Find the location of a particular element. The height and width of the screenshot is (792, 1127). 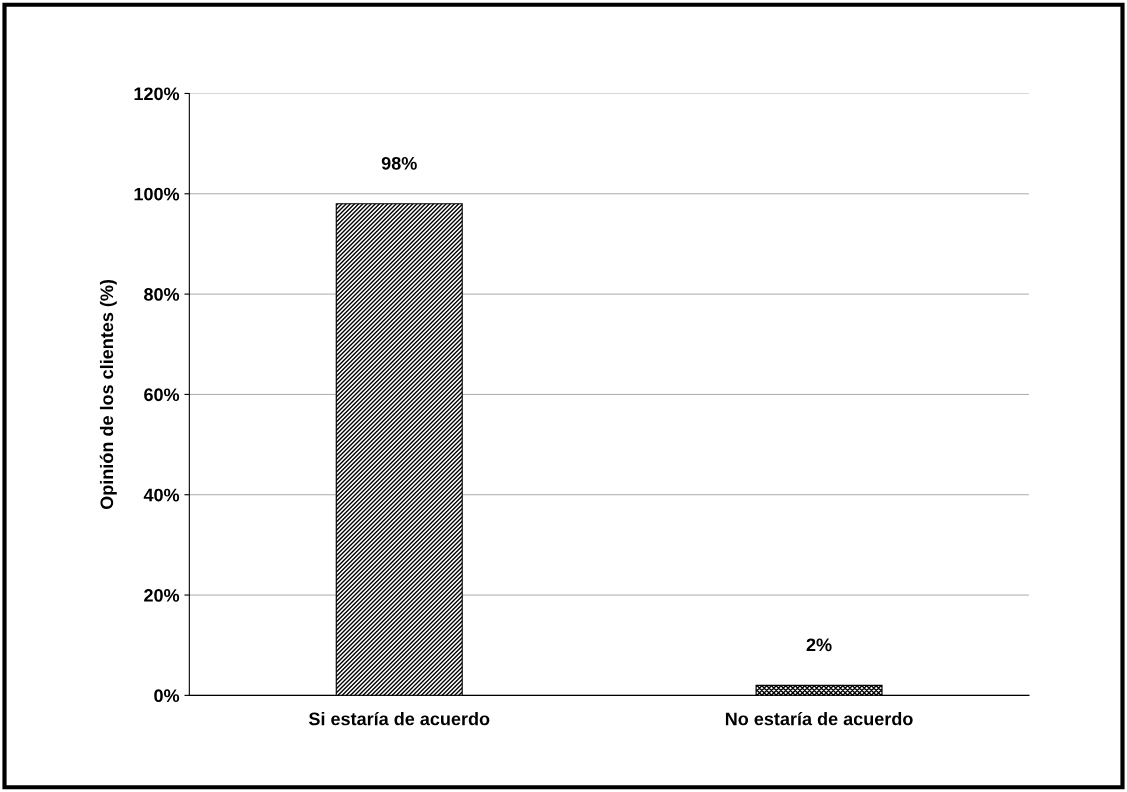

y-tick-label: 100% is located at coordinates (157, 194).